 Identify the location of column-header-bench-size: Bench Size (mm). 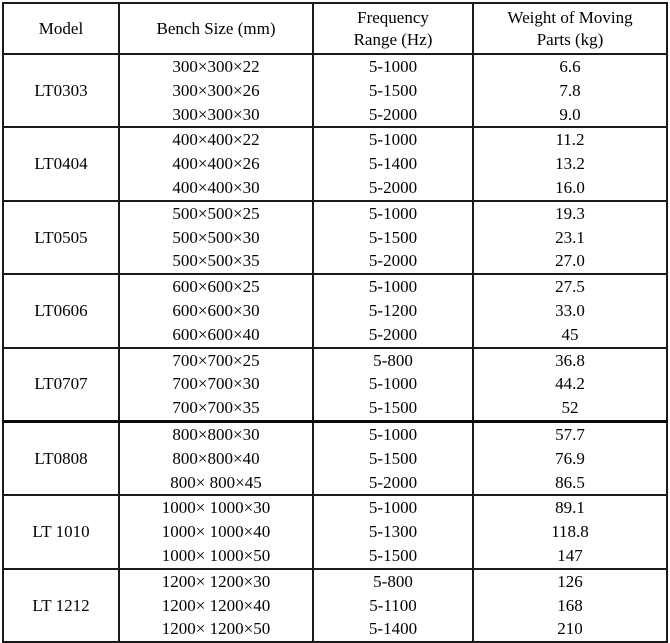
(215, 29).